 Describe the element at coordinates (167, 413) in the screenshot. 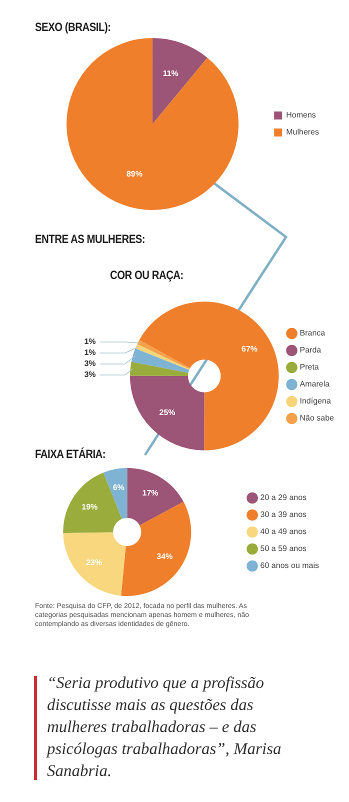

I see `data-label: 25%` at that location.